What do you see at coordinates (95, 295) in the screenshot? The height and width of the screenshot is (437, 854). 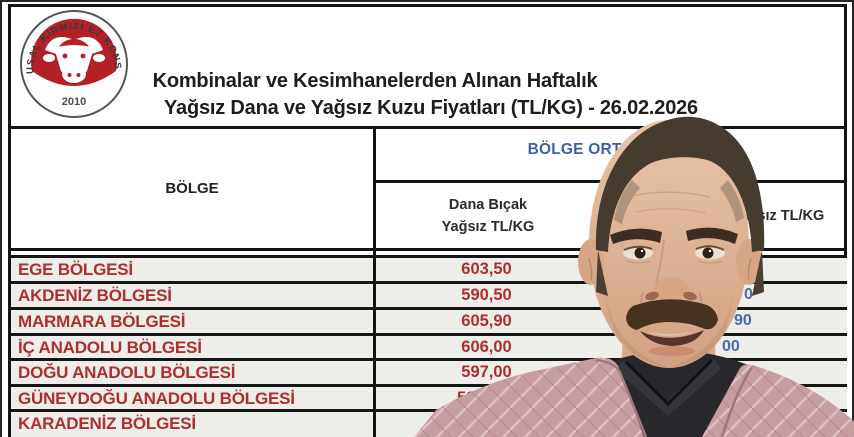 I see `region-name: AKDENİZ BÖLGESİ` at bounding box center [95, 295].